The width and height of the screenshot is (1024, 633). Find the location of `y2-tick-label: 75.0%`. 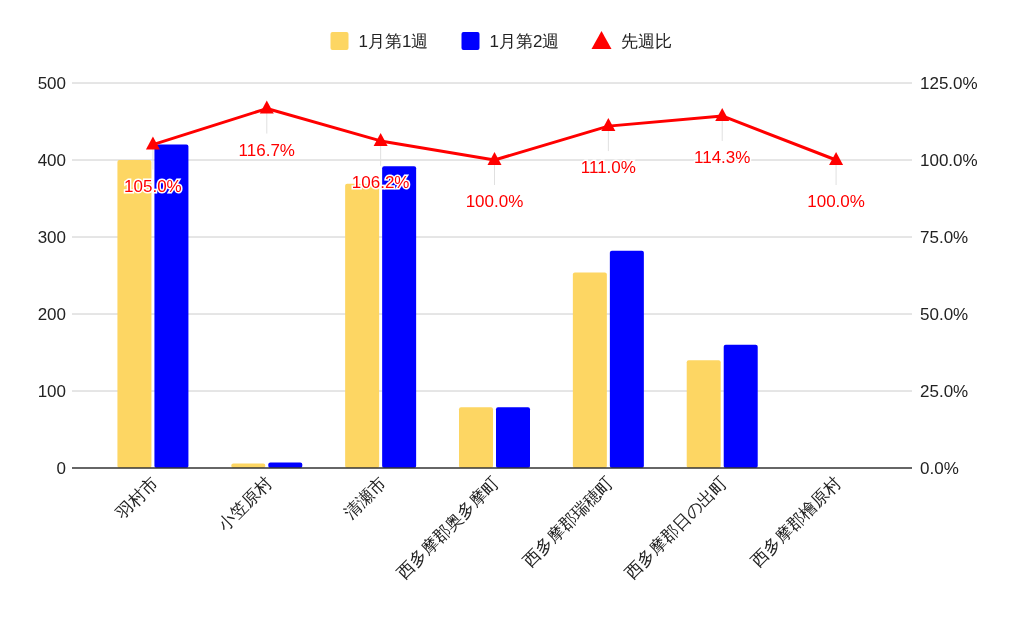

y2-tick-label: 75.0% is located at coordinates (944, 237).